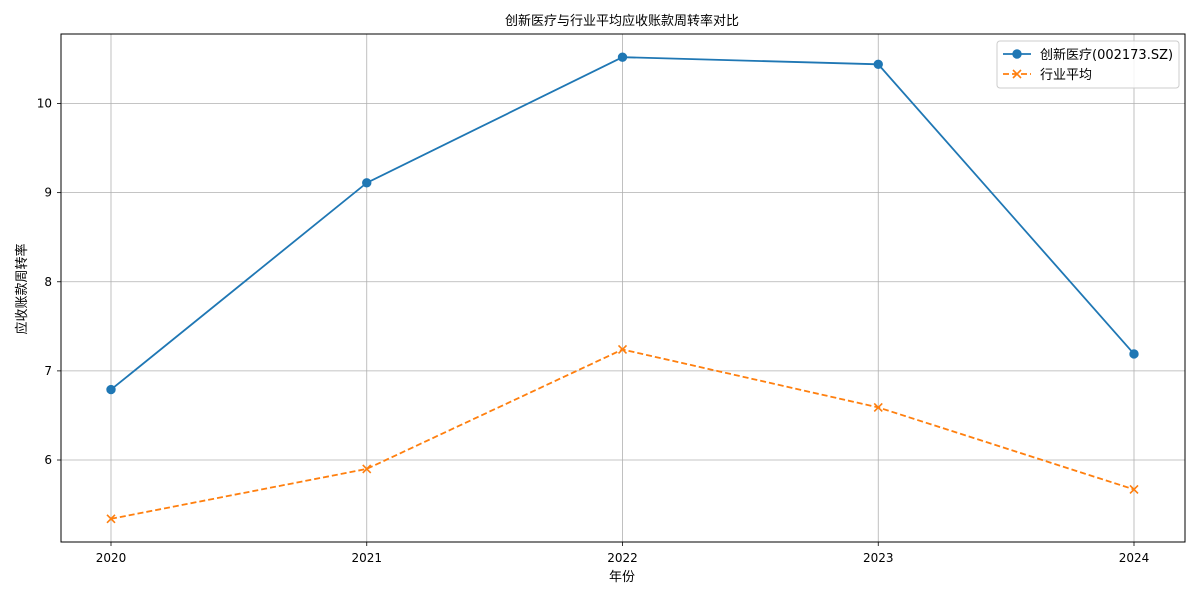  I want to click on y-tick-label: 8, so click(48, 282).